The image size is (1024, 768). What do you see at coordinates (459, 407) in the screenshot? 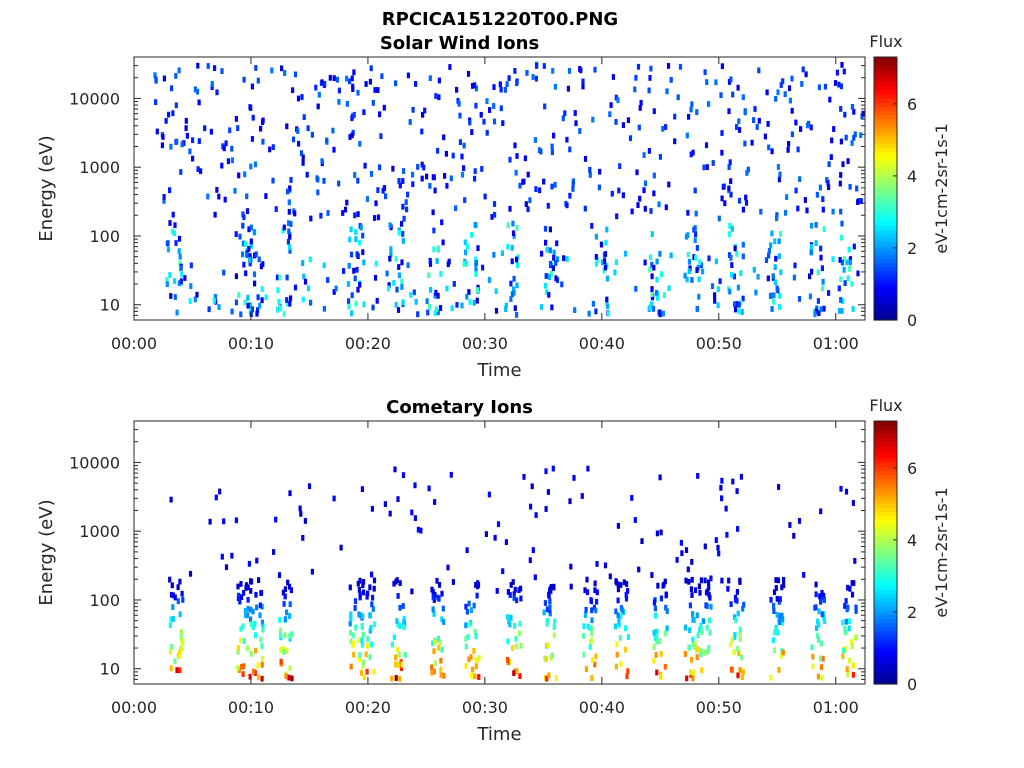
I see `panel-title: Cometary Ions` at bounding box center [459, 407].